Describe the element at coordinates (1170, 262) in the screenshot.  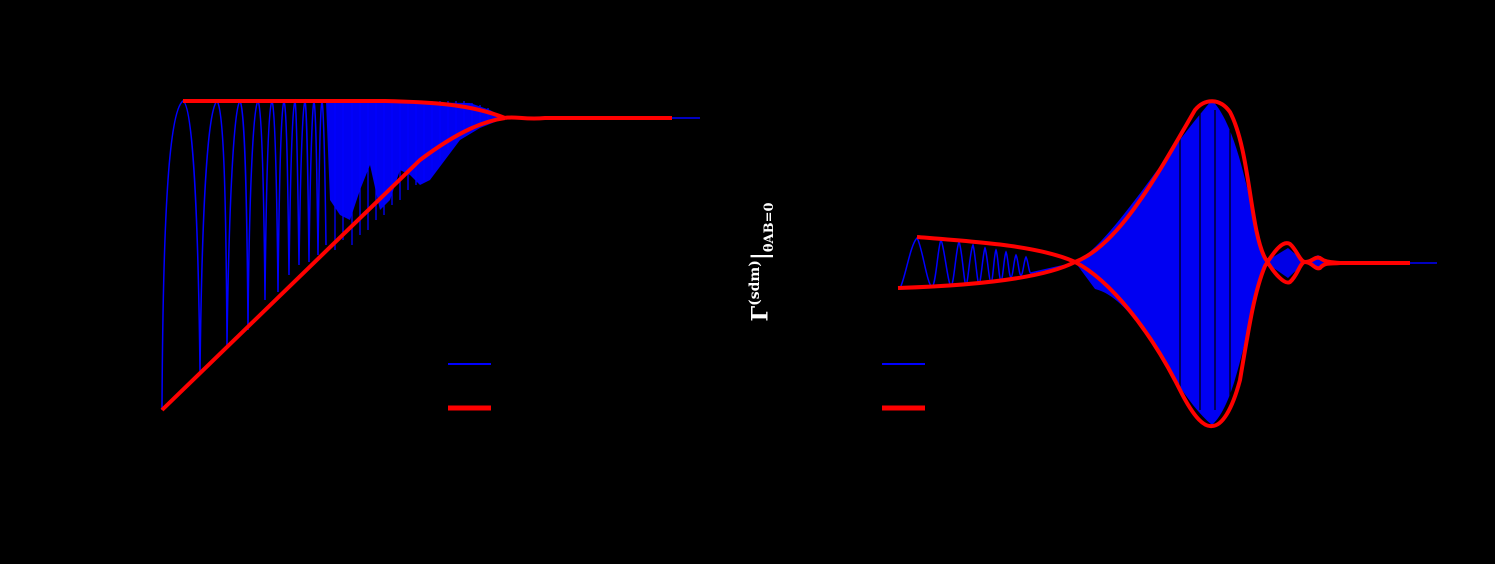
I see `right-blue-main-fill` at that location.